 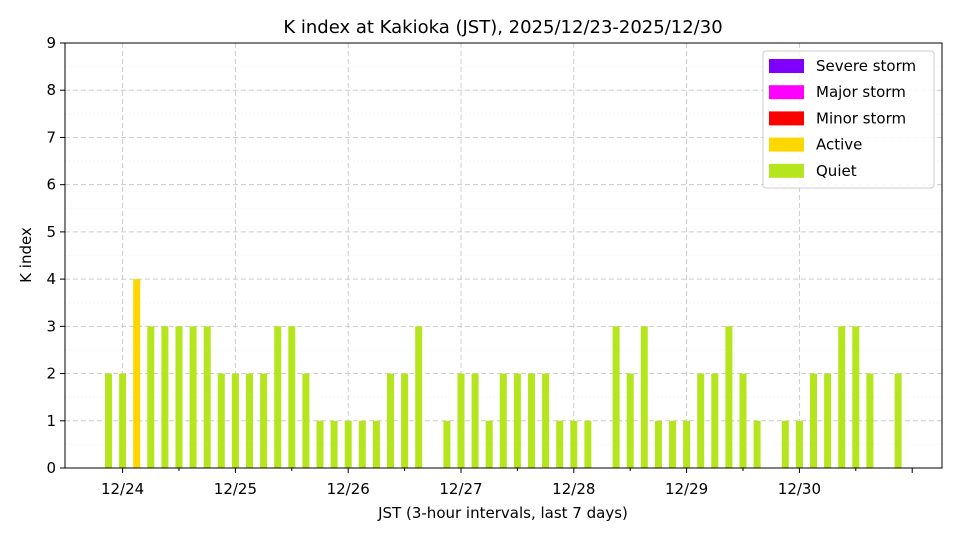 I want to click on x-tick-label: 12/26, so click(x=348, y=489).